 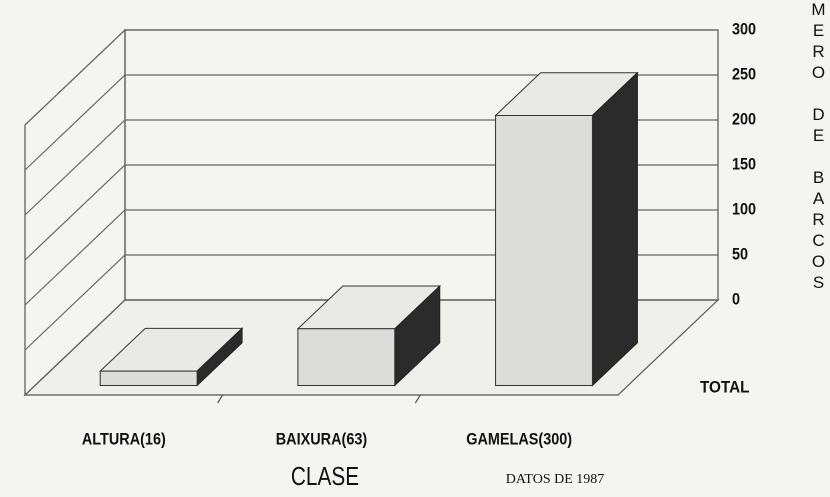 What do you see at coordinates (519, 439) in the screenshot?
I see `x-tick-label: GAMELAS(300)` at bounding box center [519, 439].